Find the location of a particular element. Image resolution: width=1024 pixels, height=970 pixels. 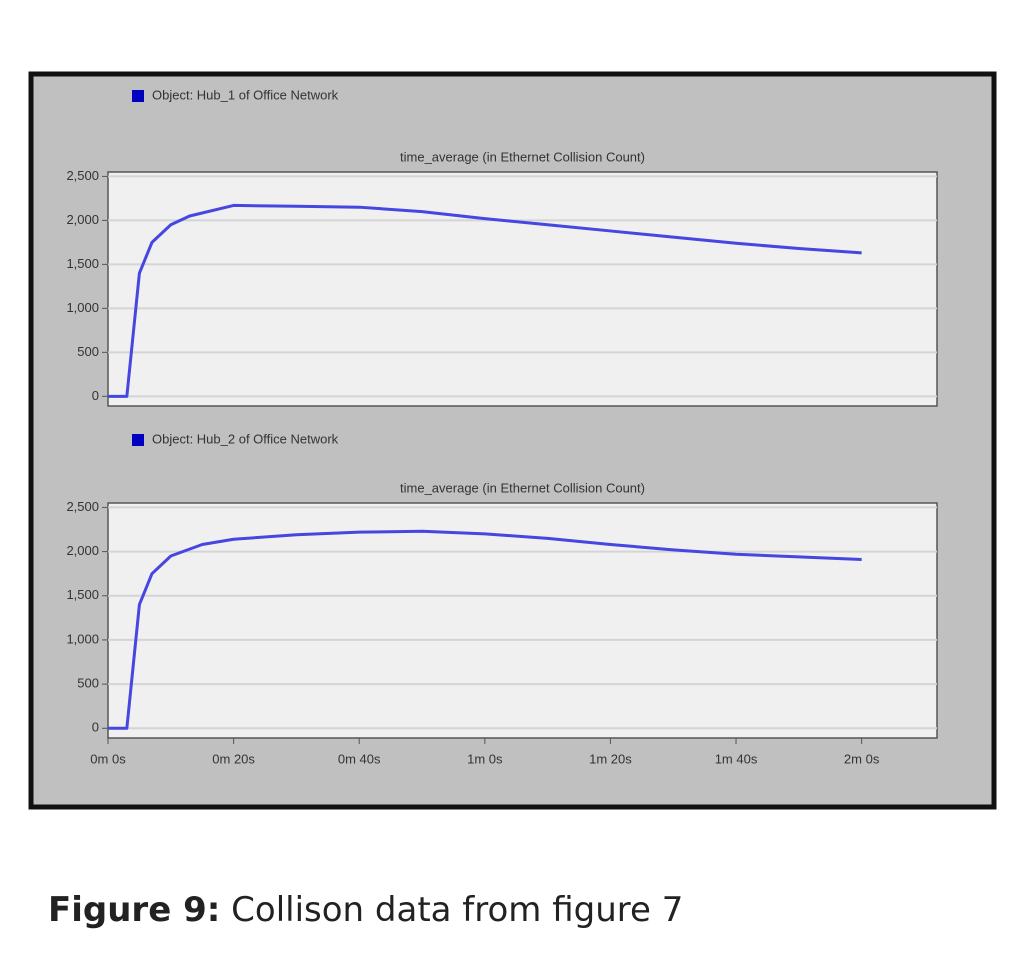

x-tick-label: 0m 0s is located at coordinates (108, 758).